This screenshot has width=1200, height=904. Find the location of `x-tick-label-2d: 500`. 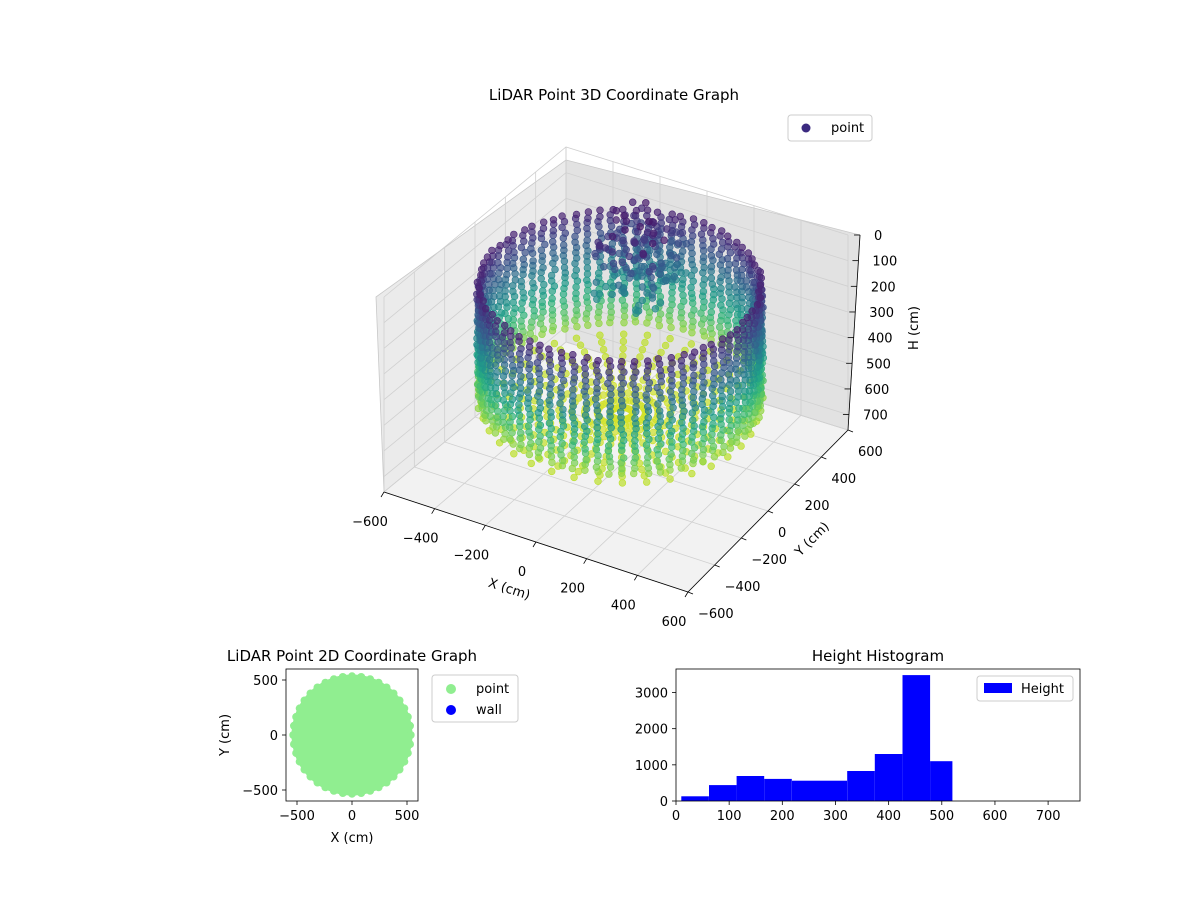

x-tick-label-2d: 500 is located at coordinates (407, 816).